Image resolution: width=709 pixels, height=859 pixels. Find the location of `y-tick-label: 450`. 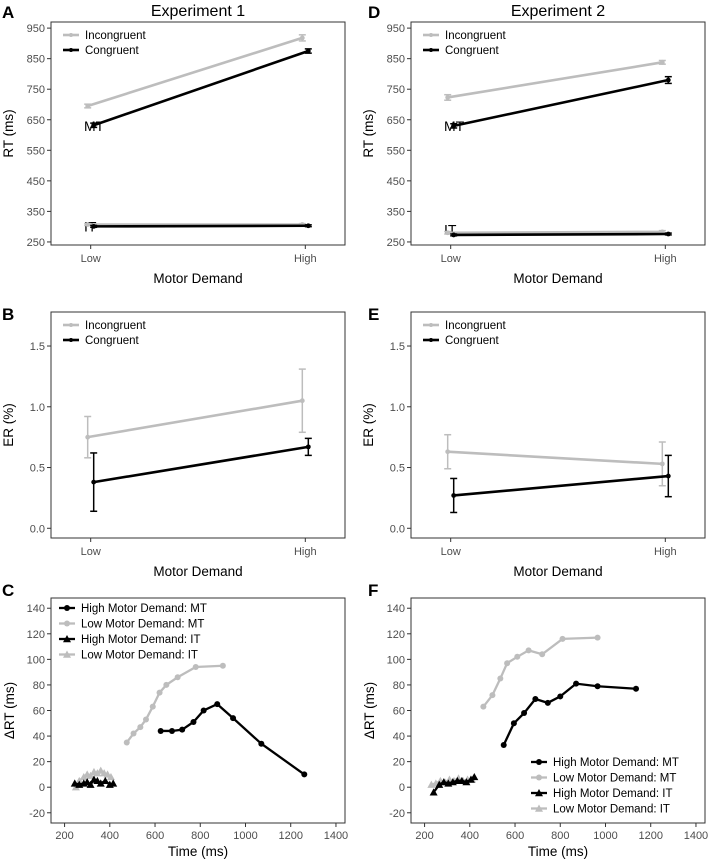

y-tick-label: 450 is located at coordinates (396, 182).